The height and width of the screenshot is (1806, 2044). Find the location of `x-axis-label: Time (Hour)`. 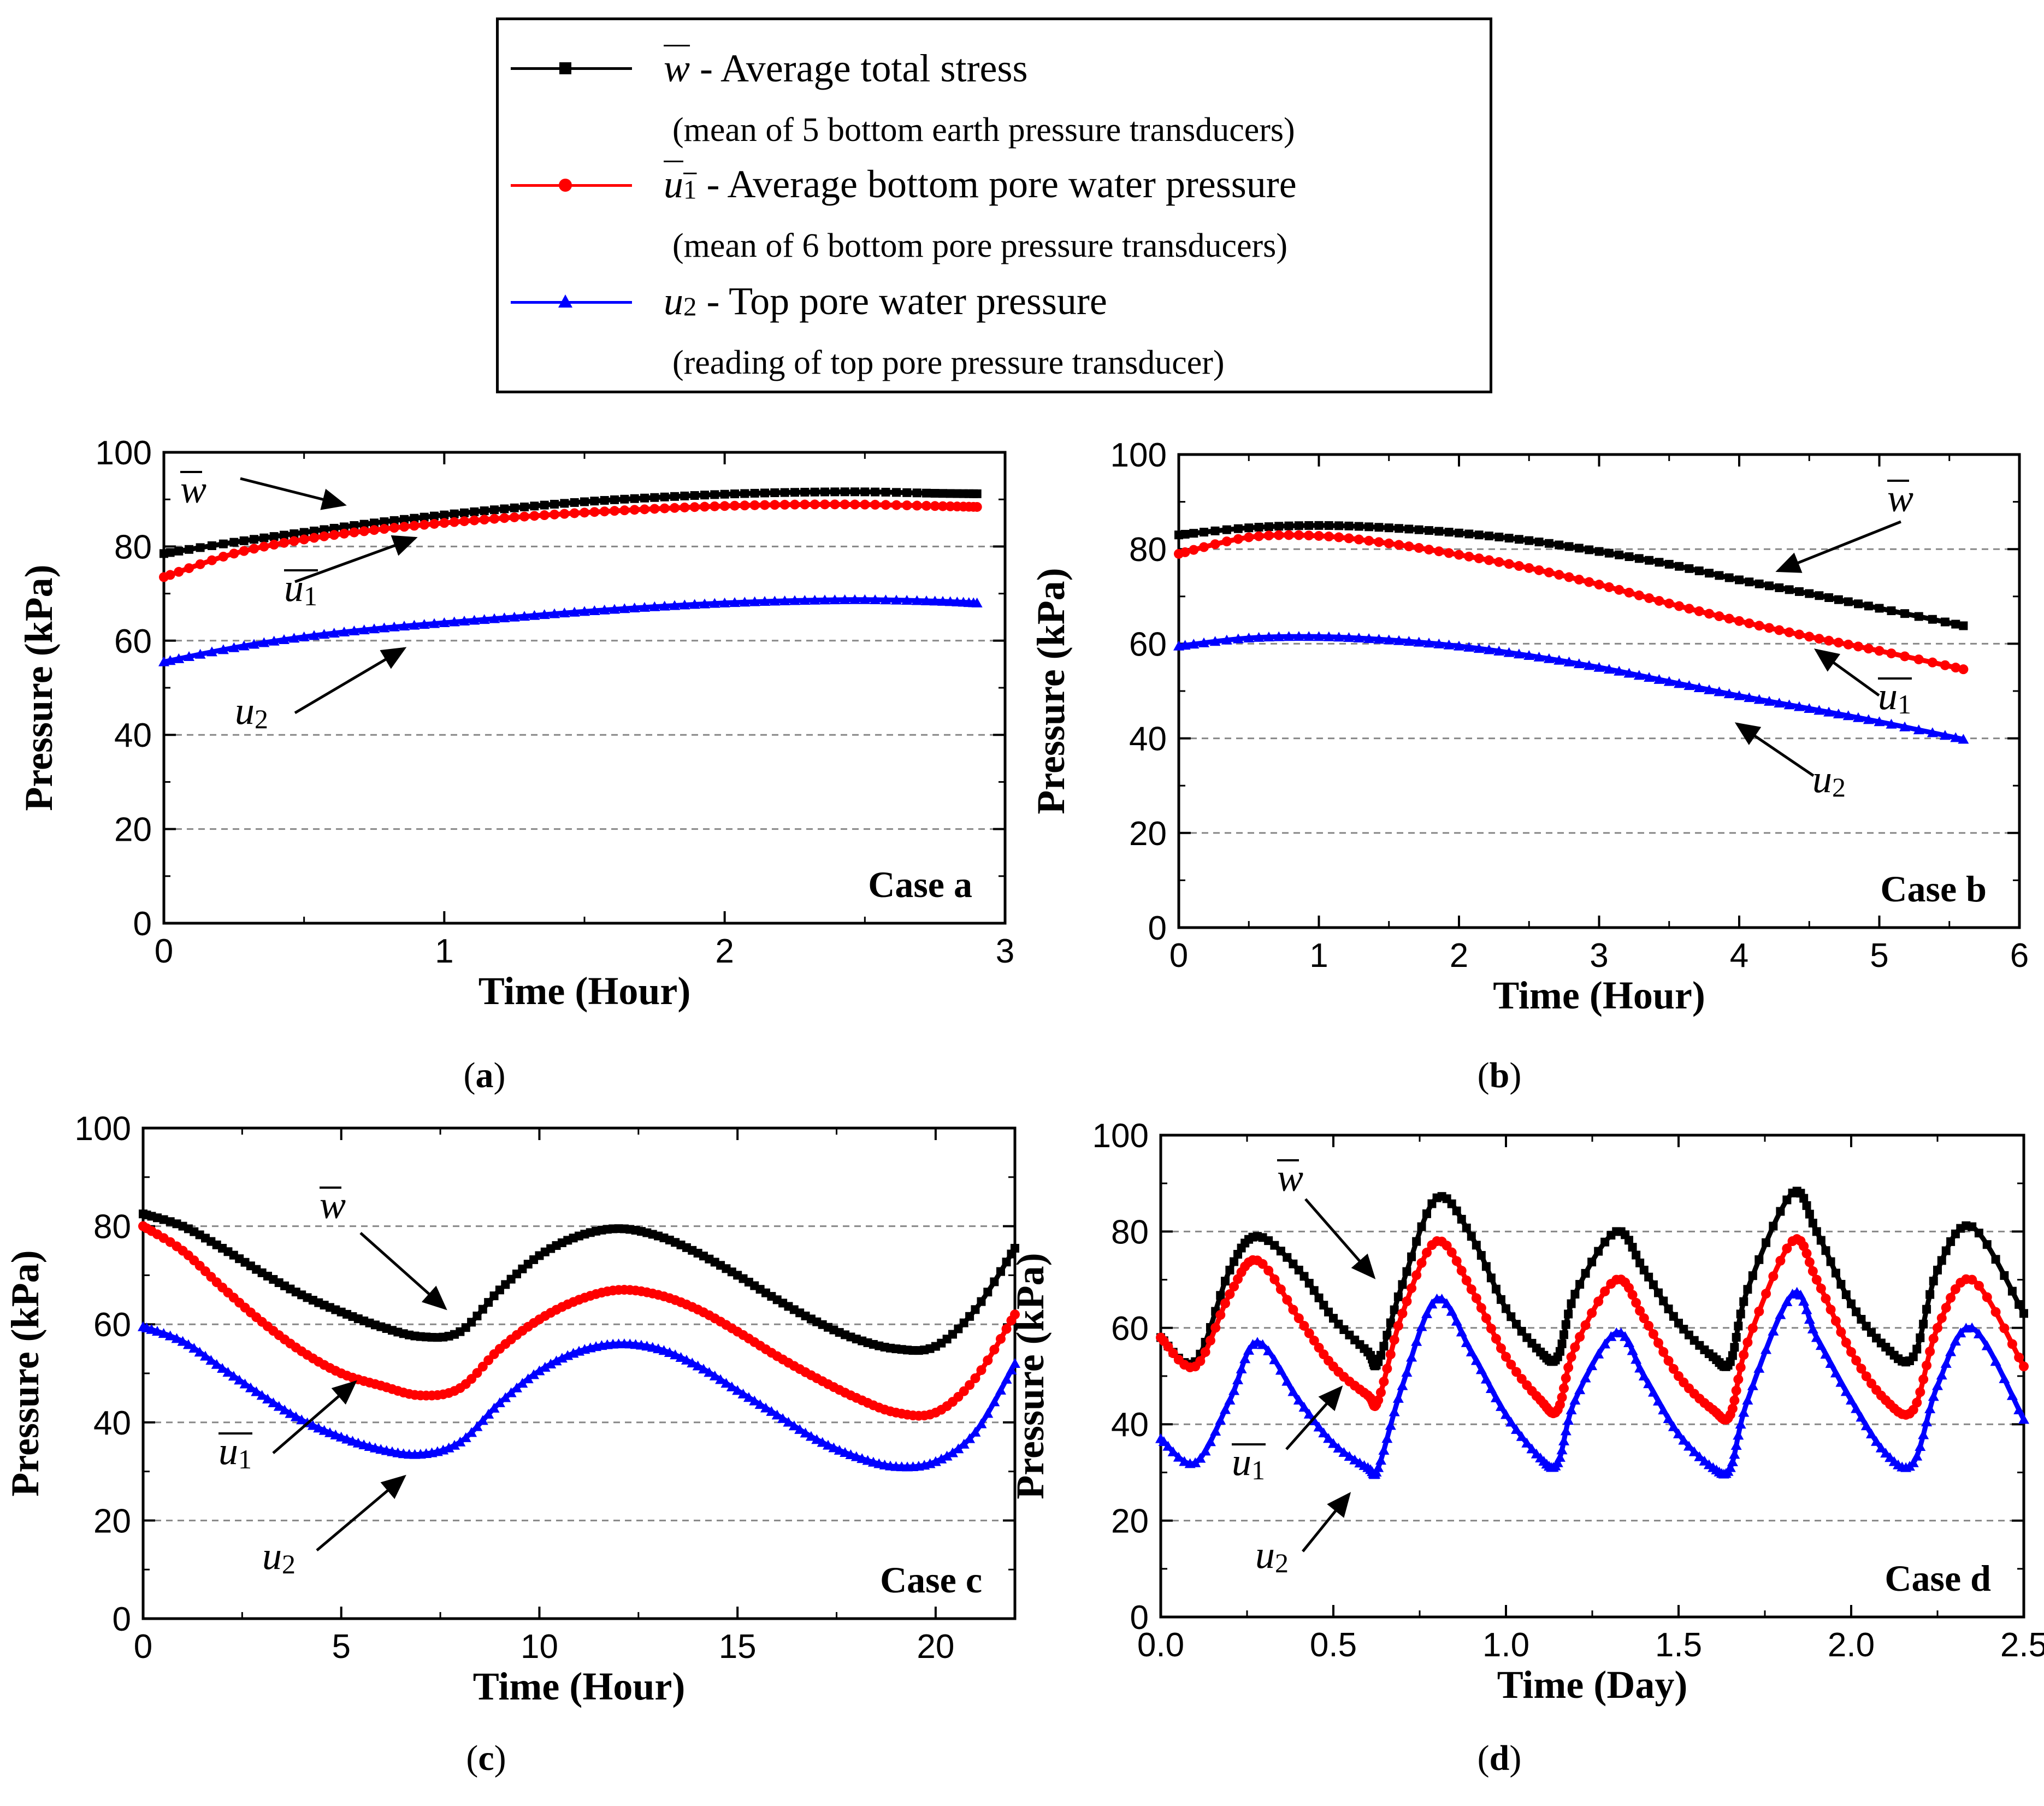

x-axis-label: Time (Hour) is located at coordinates (1599, 995).